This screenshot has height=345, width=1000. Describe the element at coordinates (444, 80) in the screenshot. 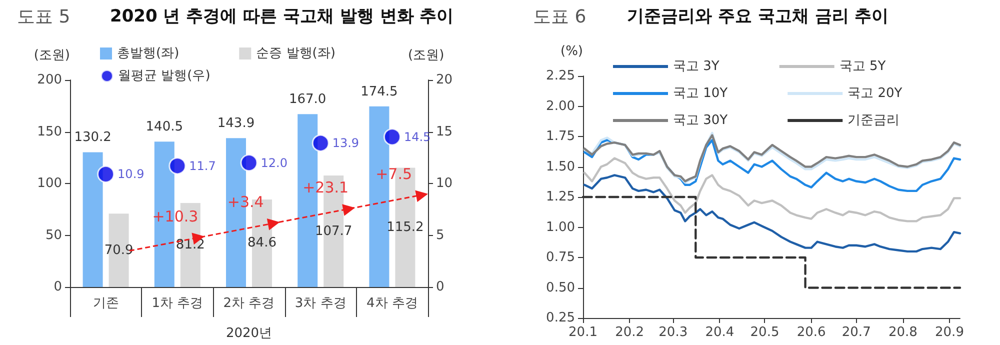

I see `y2-tick-label: 20` at that location.